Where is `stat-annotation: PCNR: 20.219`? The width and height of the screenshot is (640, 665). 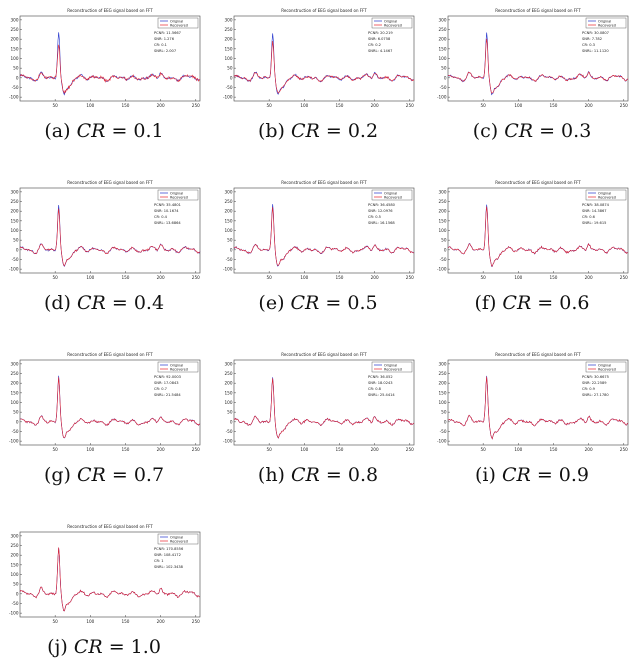
stat-annotation: PCNR: 20.219 is located at coordinates (380, 33).